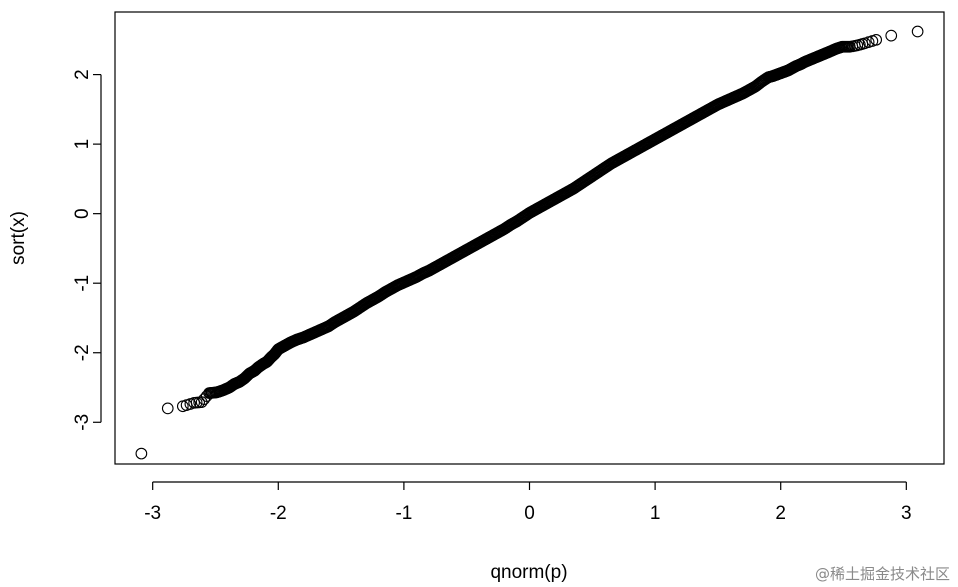 The height and width of the screenshot is (587, 958). Describe the element at coordinates (528, 502) in the screenshot. I see `x-axis: -3 -2 -1 0 1 2 3` at that location.